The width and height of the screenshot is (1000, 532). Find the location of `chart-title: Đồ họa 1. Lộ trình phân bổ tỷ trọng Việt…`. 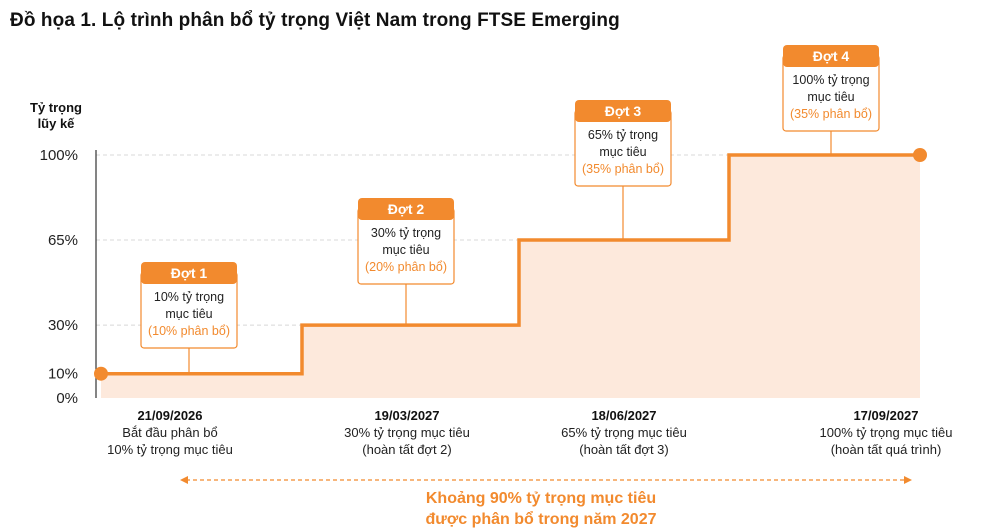

chart-title: Đồ họa 1. Lộ trình phân bổ tỷ trọng Việt… is located at coordinates (315, 20).